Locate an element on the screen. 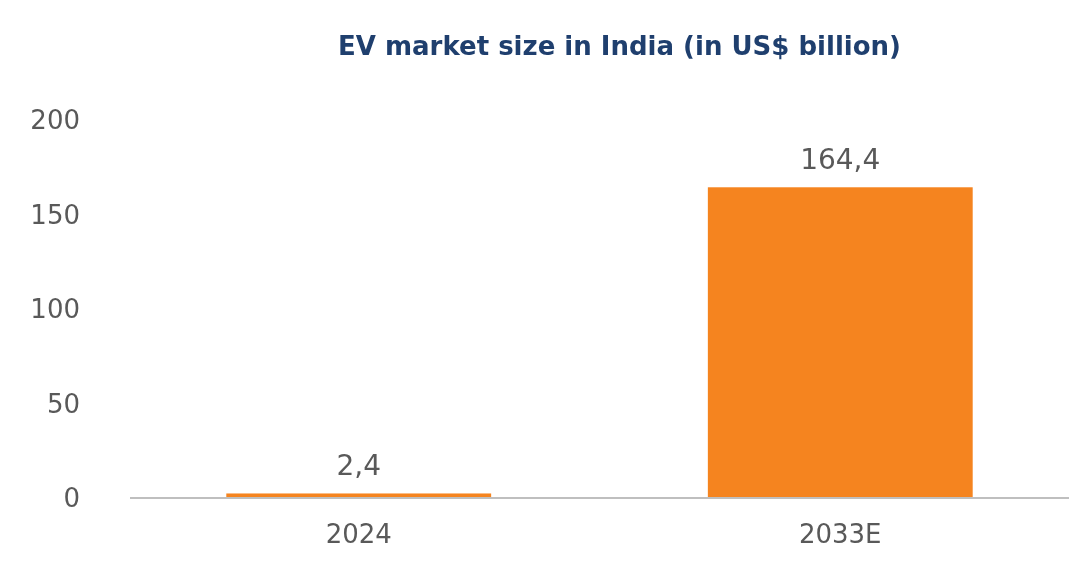  y-tick-label: 0 is located at coordinates (71, 498).